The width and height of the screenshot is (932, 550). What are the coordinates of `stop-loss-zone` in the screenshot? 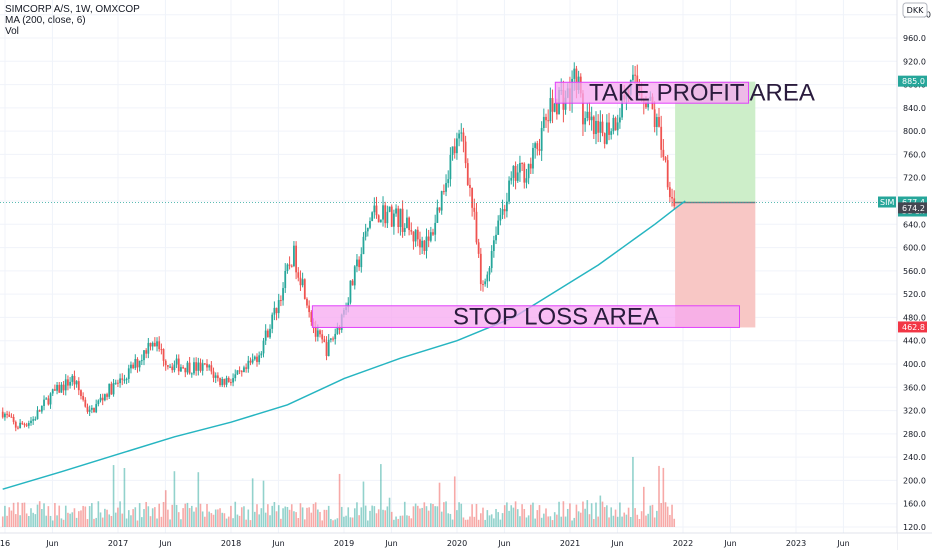 It's located at (525, 316).